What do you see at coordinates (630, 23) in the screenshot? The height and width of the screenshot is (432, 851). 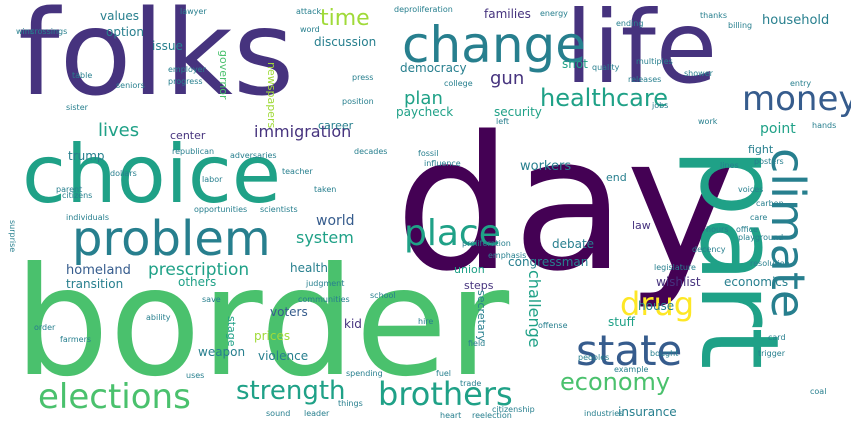 I see `cloud-word-ending: ending` at bounding box center [630, 23].